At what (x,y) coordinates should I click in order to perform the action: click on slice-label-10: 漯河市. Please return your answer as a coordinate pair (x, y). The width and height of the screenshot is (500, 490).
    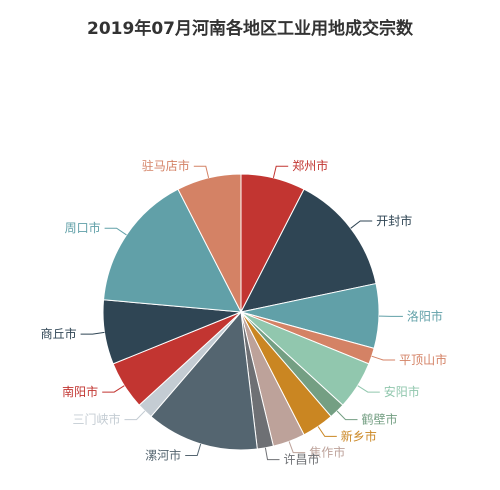
    Looking at the image, I should click on (163, 455).